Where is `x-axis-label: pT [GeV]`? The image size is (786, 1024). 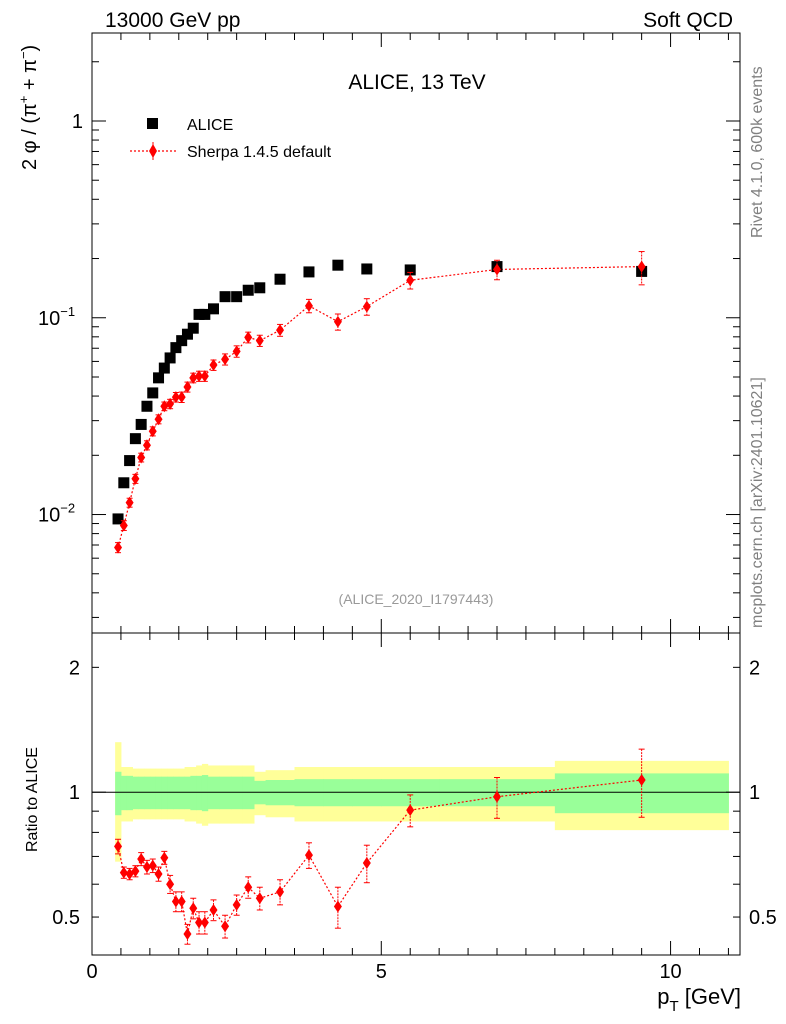
x-axis-label: pT [GeV] is located at coordinates (699, 999).